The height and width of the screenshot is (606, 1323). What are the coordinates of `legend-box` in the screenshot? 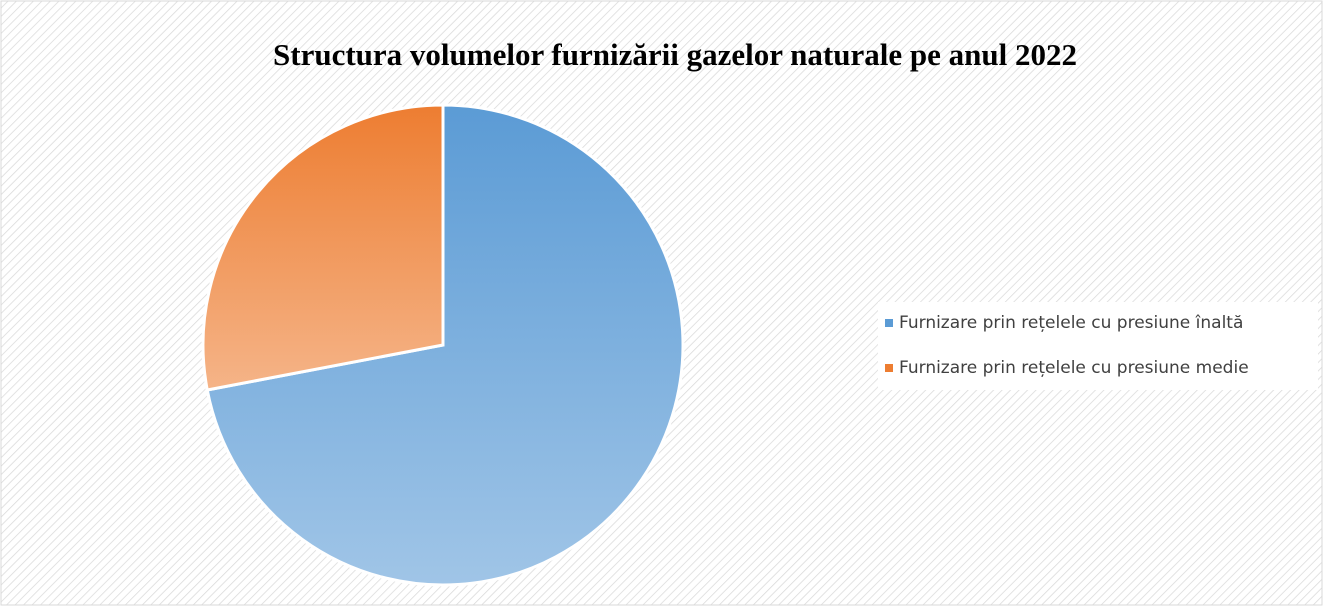 It's located at (1098, 346).